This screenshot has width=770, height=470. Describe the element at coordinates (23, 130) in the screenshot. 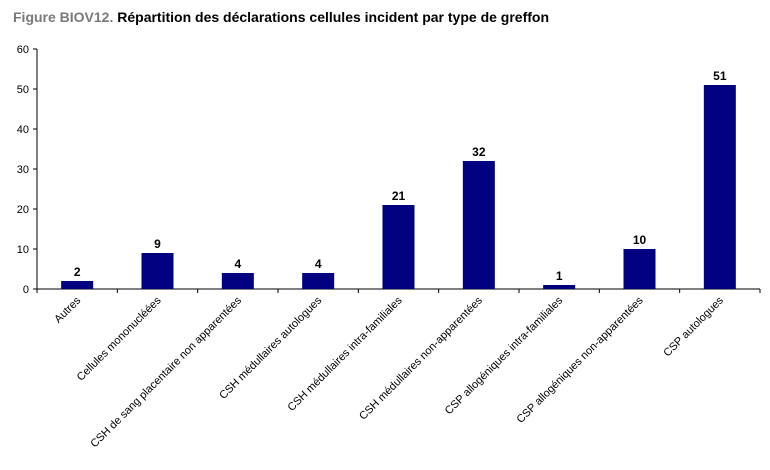

I see `y-tick-label: 40` at that location.